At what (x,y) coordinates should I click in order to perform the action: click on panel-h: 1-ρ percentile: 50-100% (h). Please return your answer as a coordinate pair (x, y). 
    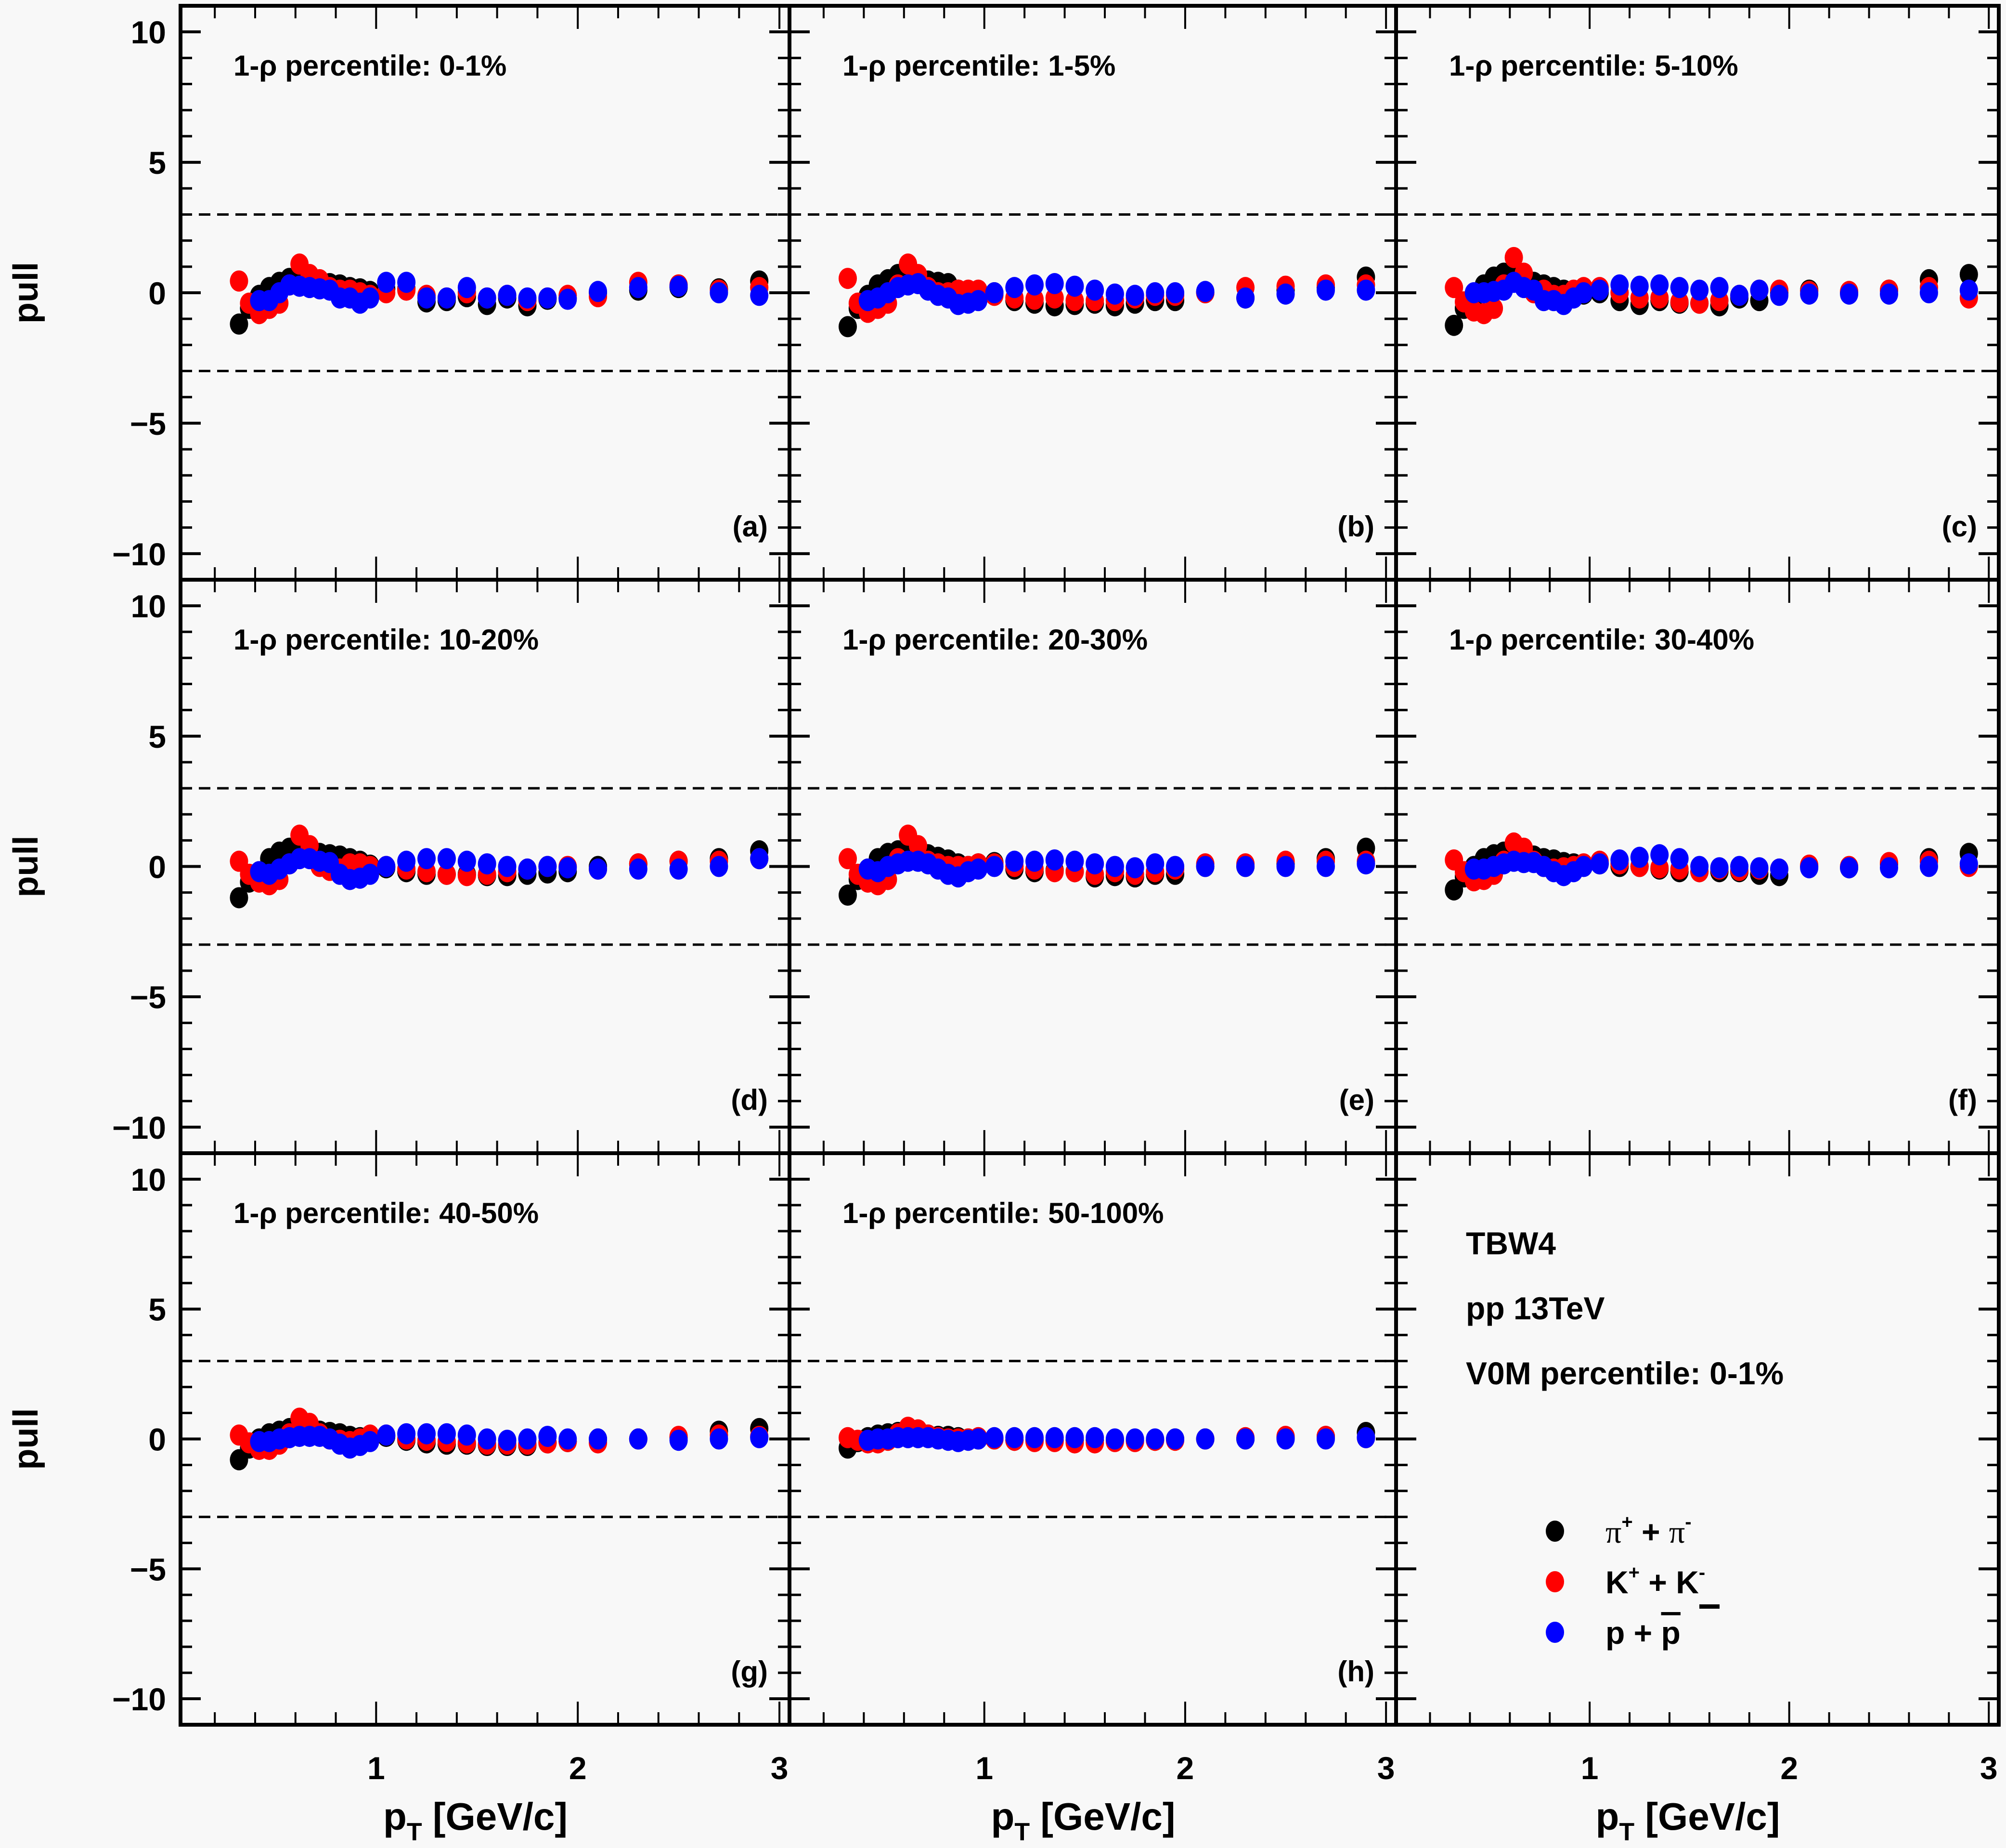
    Looking at the image, I should click on (1093, 1439).